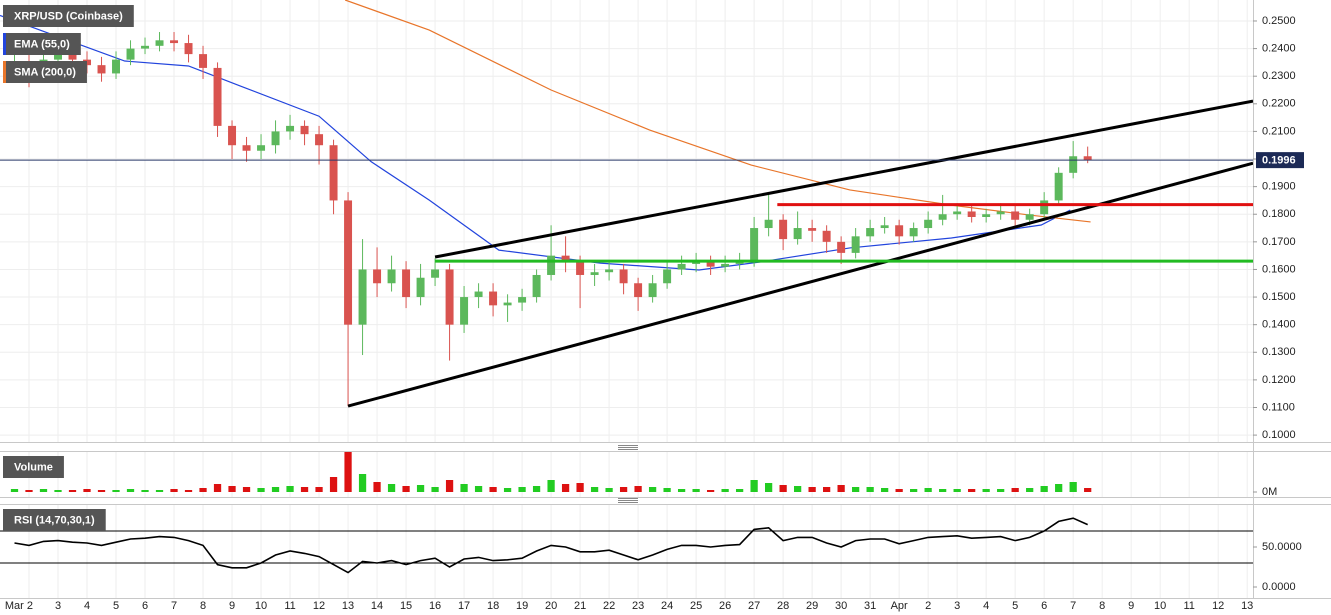 This screenshot has width=1331, height=615. I want to click on y-tick-label: 50.0000, so click(1282, 547).